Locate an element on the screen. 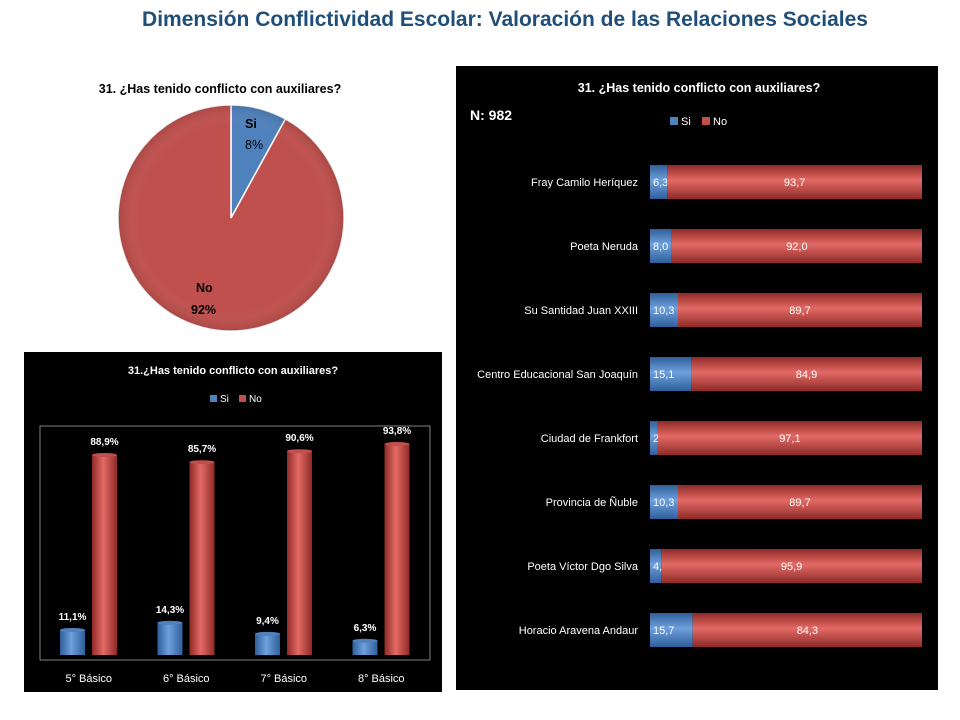 This screenshot has width=960, height=720. segment-label-no-2: 92,0 is located at coordinates (796, 247).